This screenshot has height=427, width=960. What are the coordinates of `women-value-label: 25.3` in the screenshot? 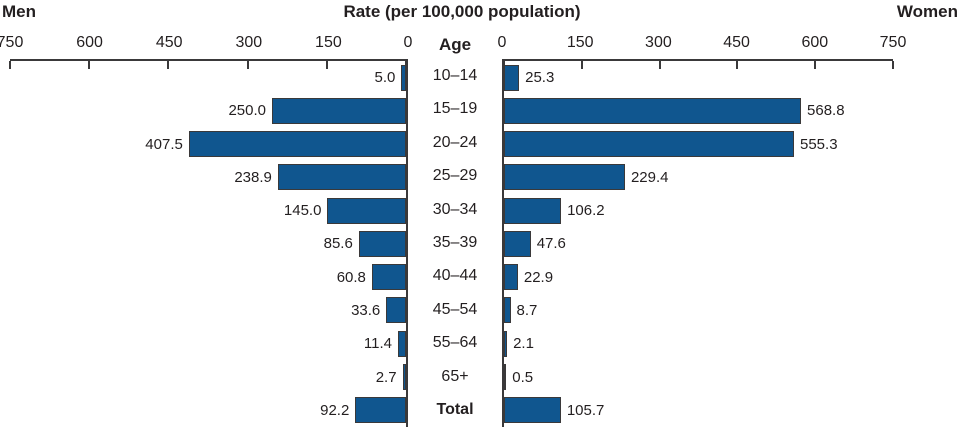 It's located at (540, 78).